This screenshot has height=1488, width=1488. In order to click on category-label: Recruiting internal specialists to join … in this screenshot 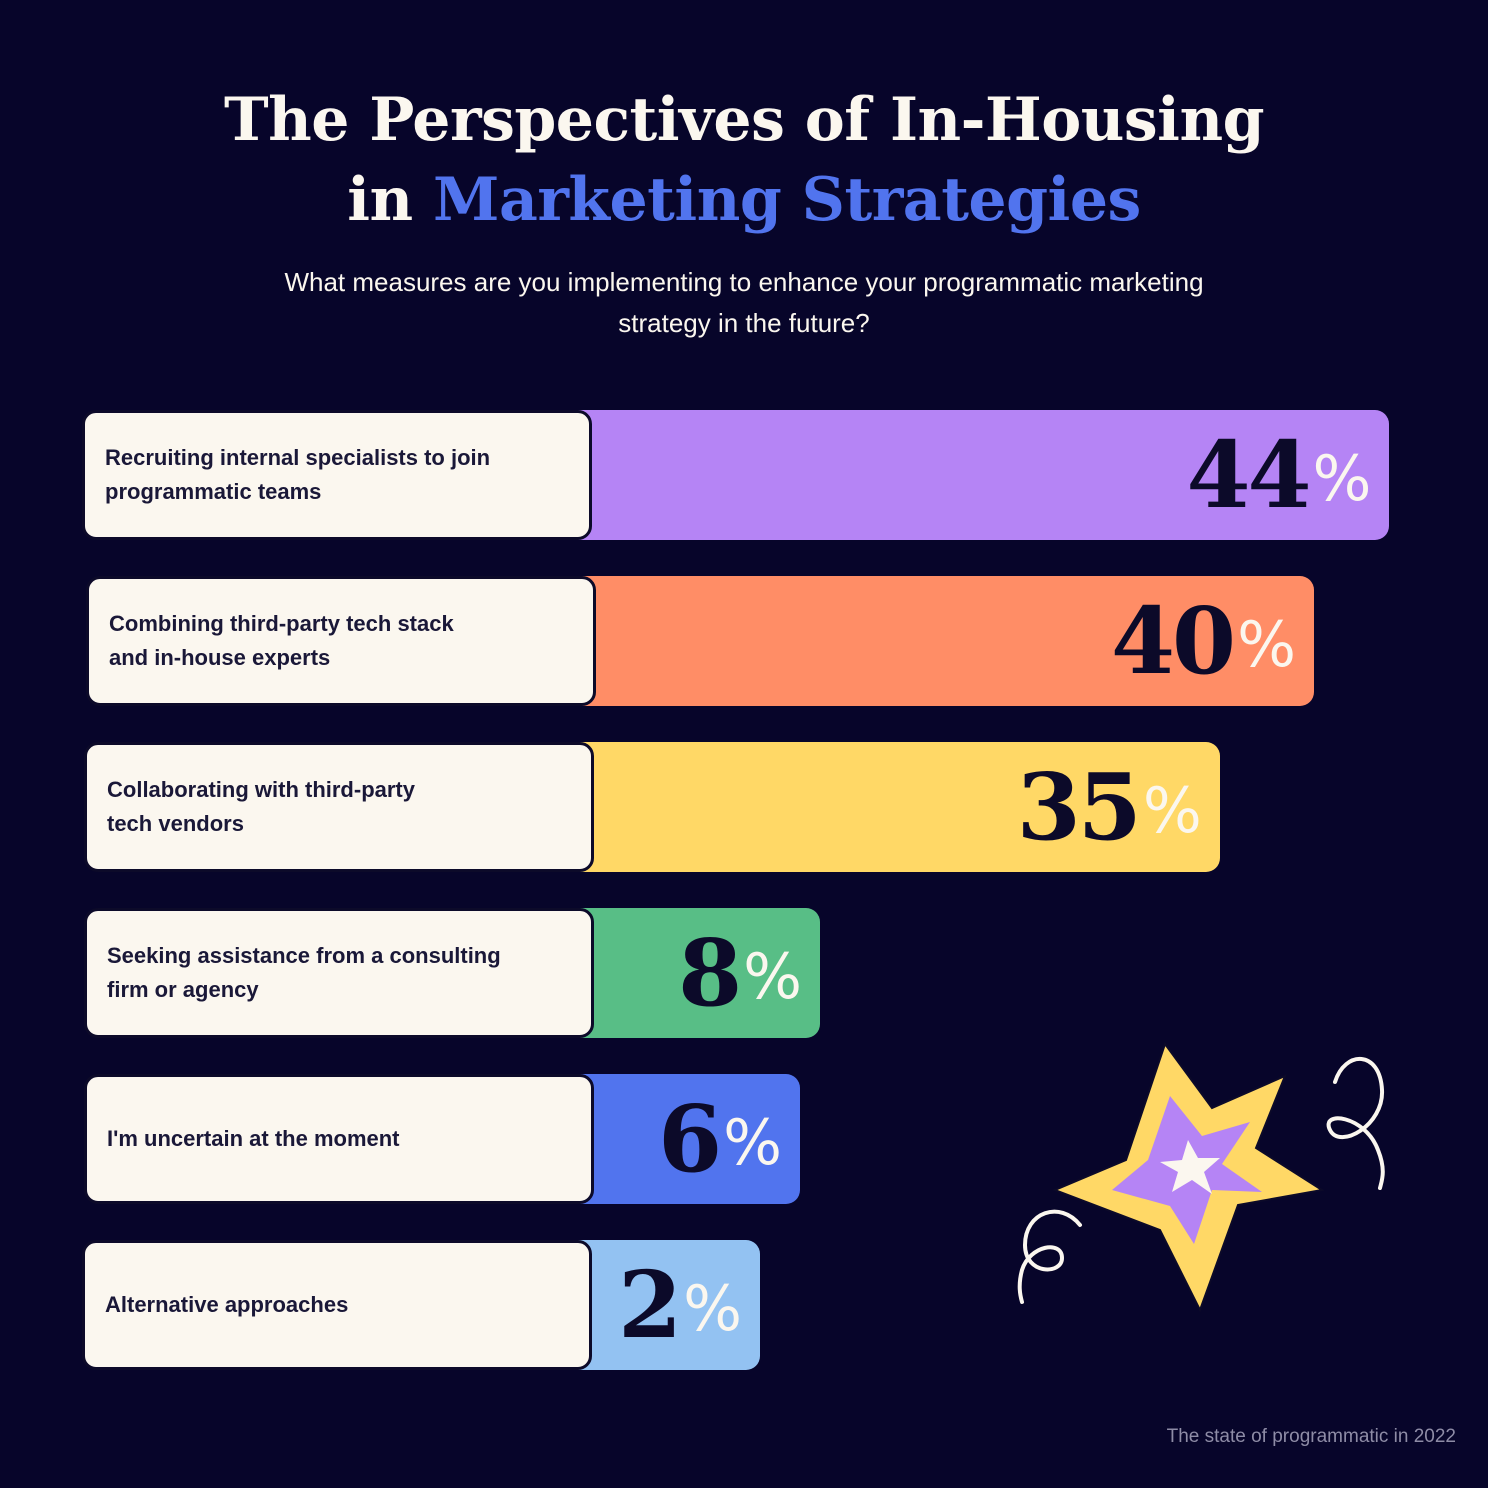, I will do `click(298, 474)`.